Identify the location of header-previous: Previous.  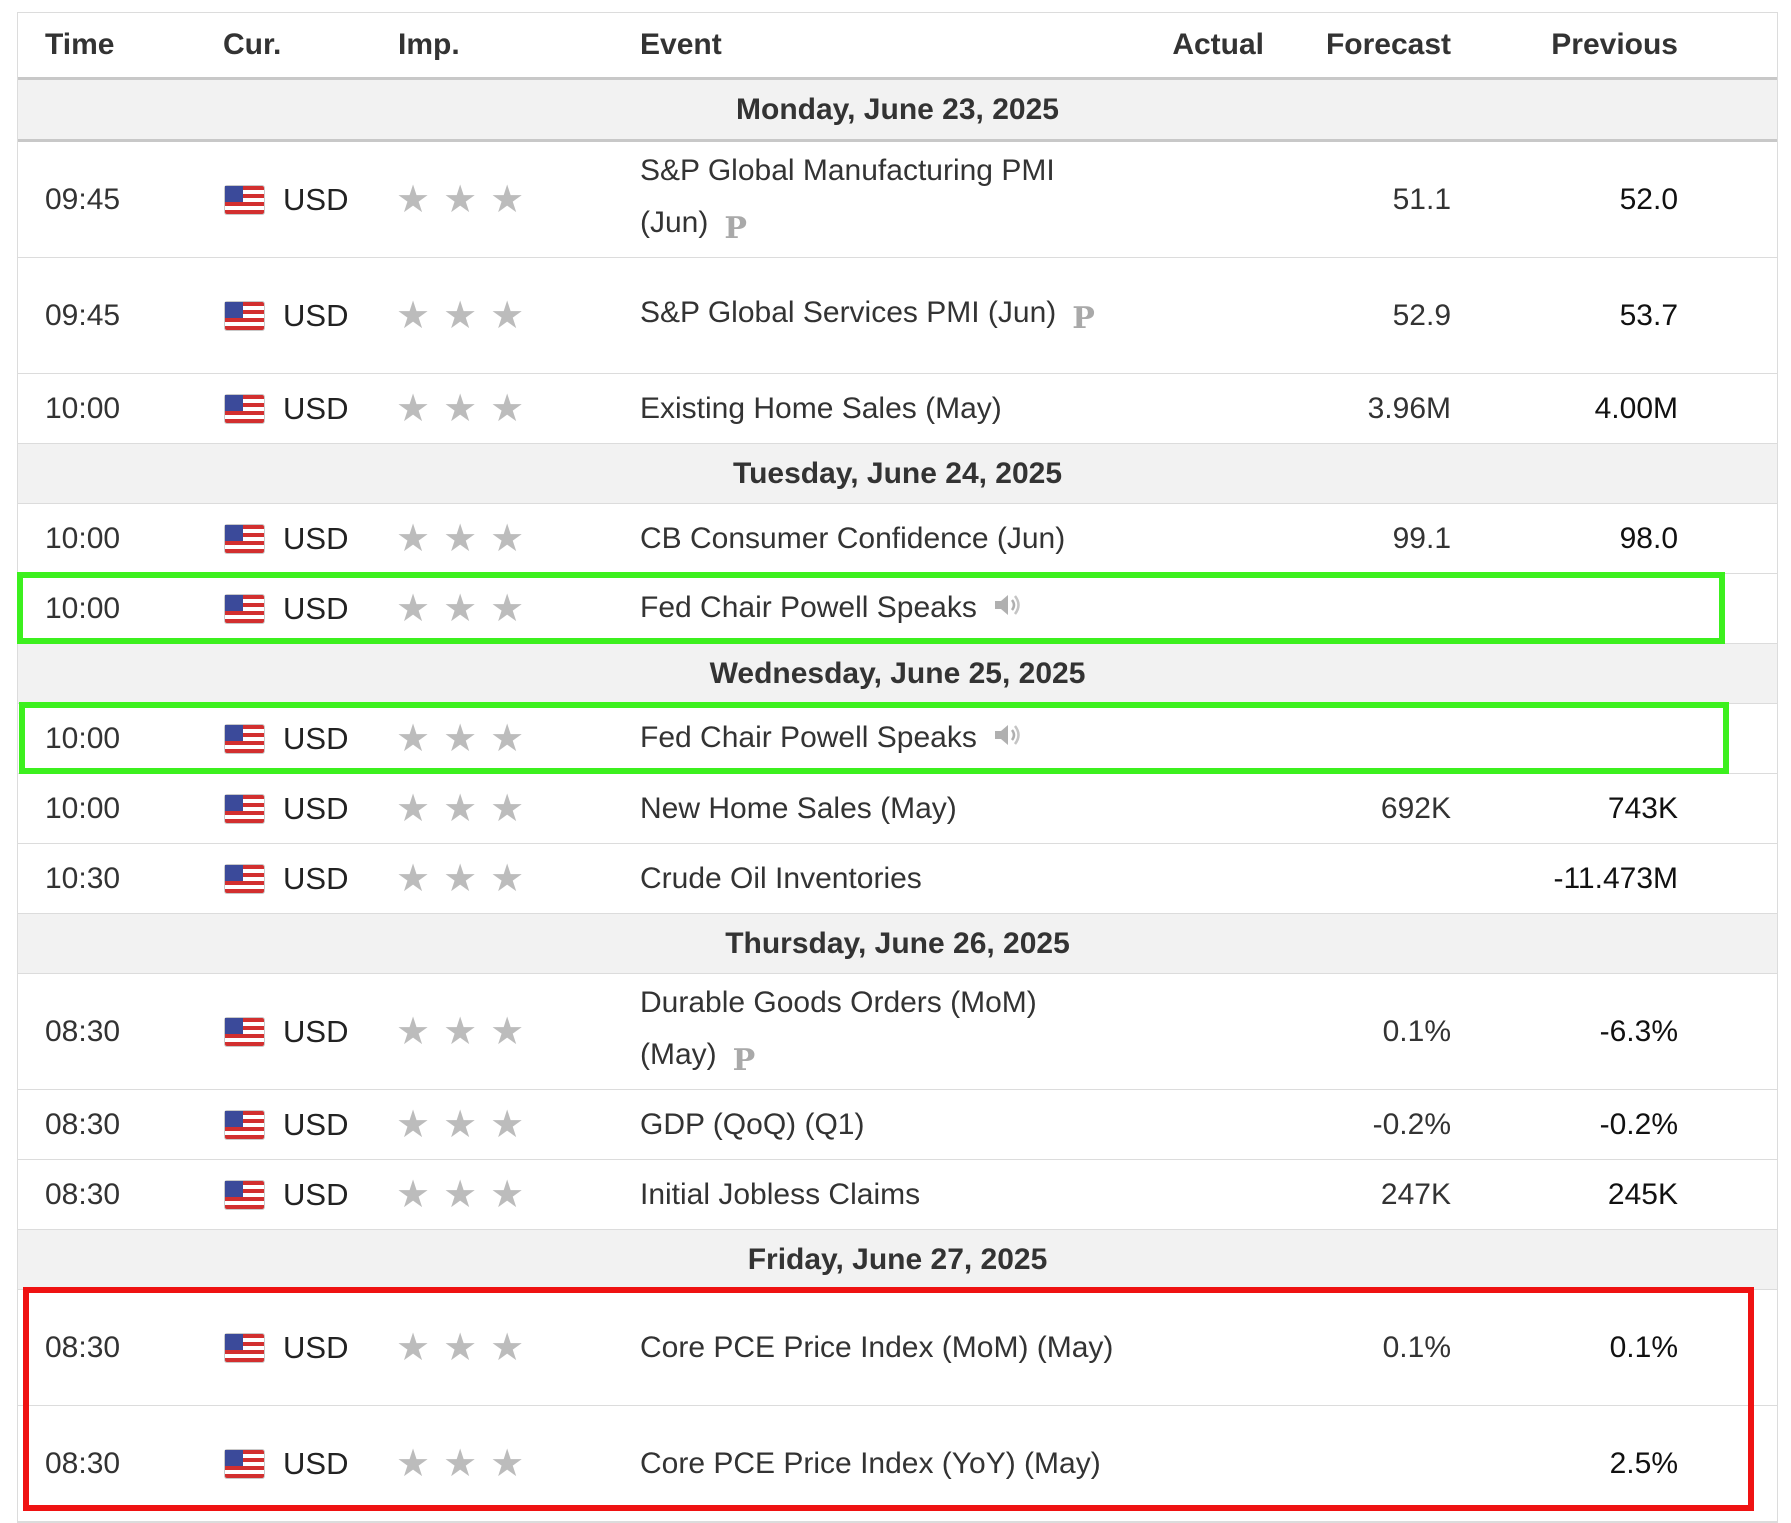
(1614, 44).